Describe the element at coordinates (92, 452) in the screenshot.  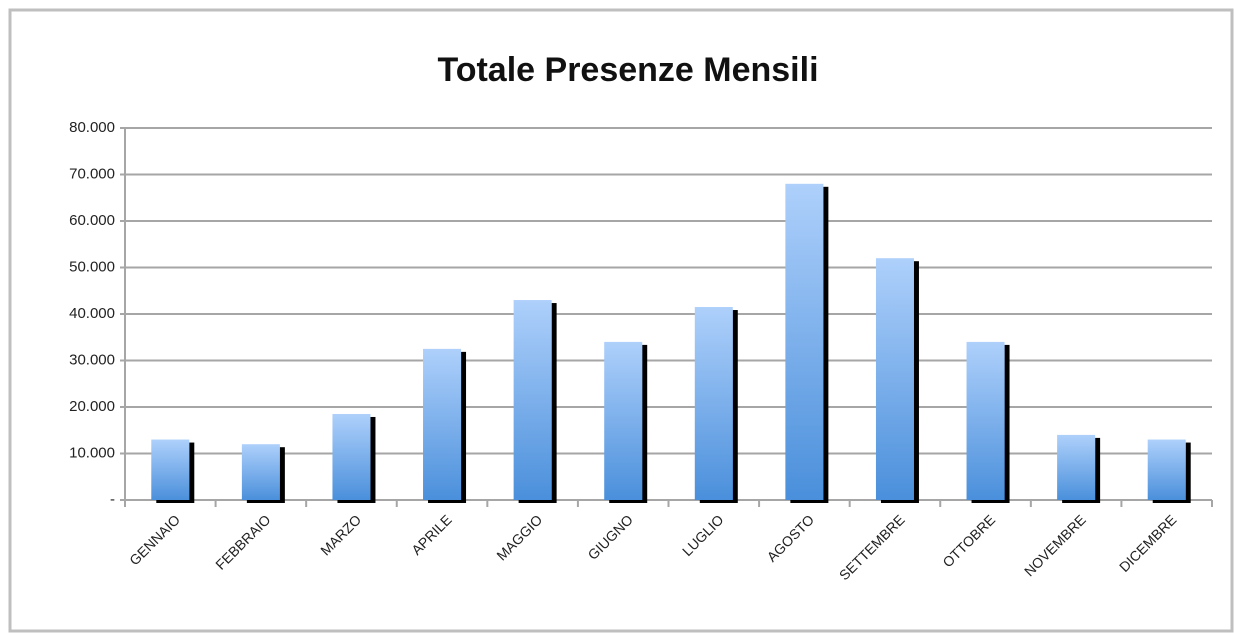
I see `y-tick-label: 10.000` at that location.